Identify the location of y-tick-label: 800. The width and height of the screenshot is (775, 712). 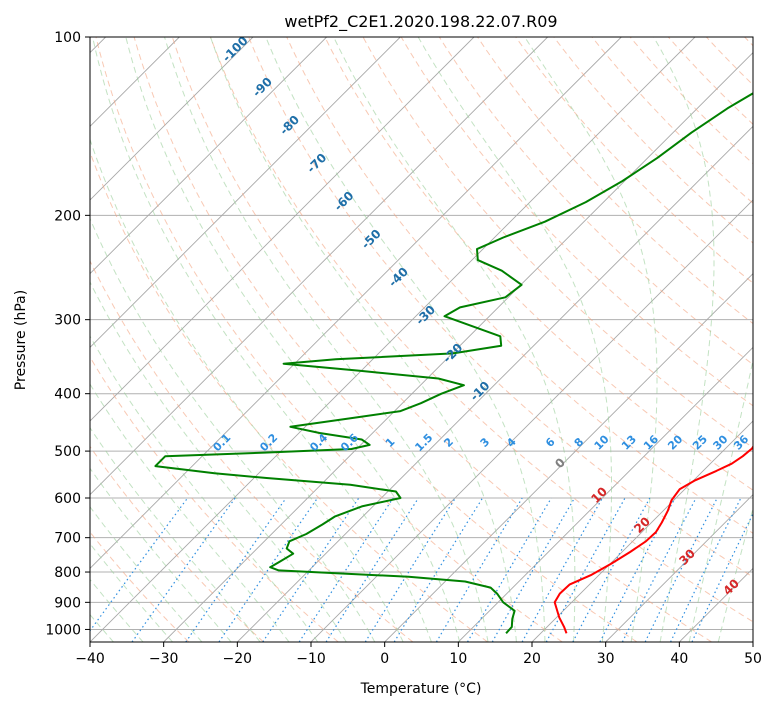
(67, 573).